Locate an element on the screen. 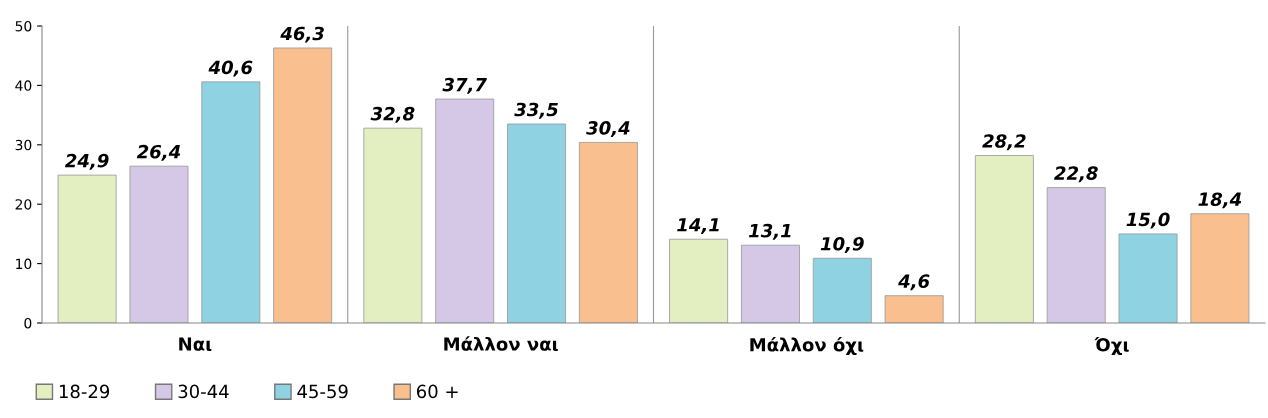 The image size is (1268, 418). legend-label: 45-59 is located at coordinates (322, 391).